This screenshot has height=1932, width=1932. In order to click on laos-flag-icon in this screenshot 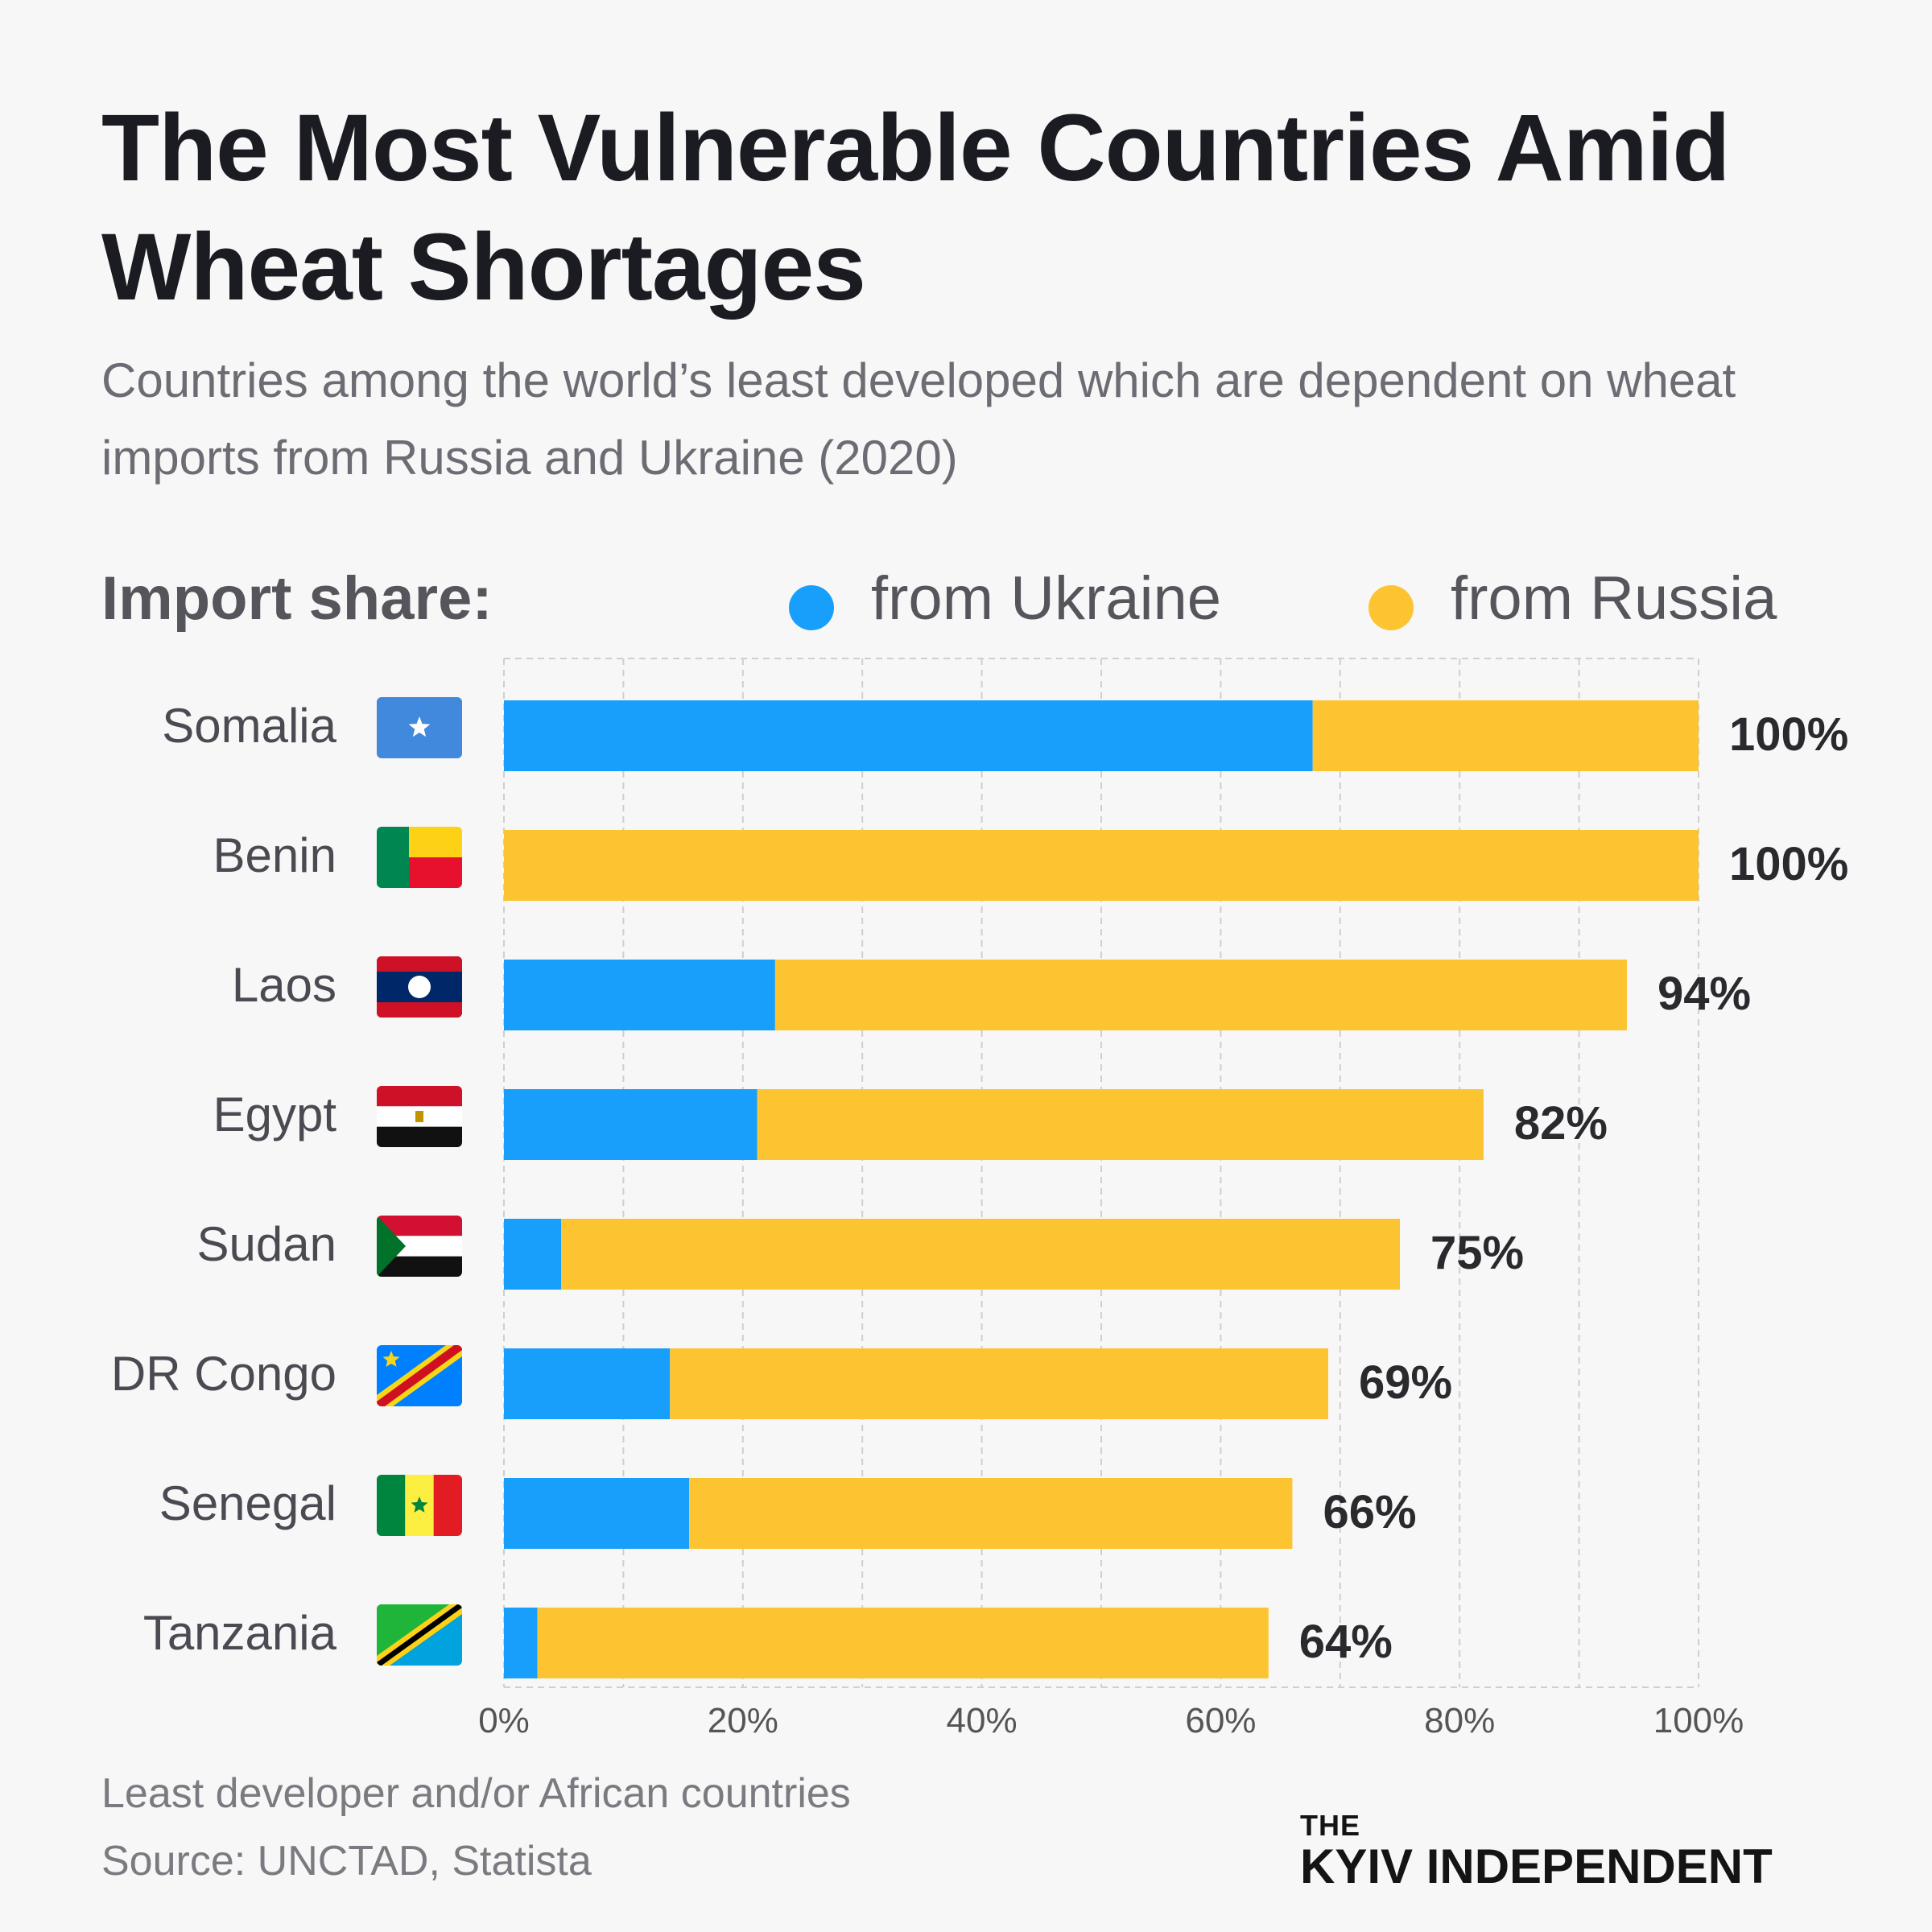, I will do `click(419, 987)`.